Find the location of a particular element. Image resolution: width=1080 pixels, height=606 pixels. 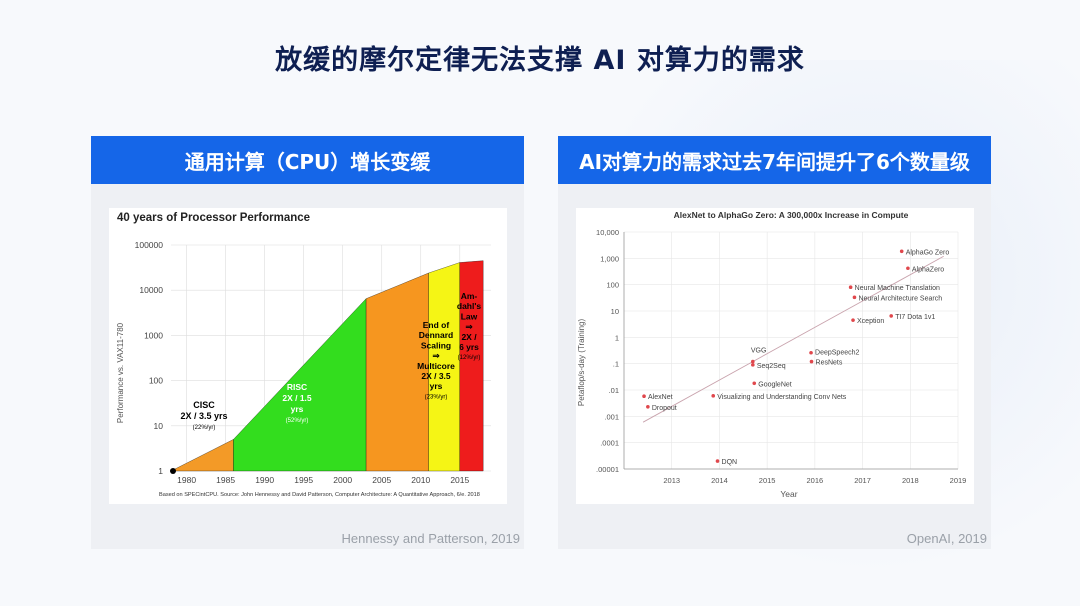

data-point-label: Dropout is located at coordinates (664, 408).